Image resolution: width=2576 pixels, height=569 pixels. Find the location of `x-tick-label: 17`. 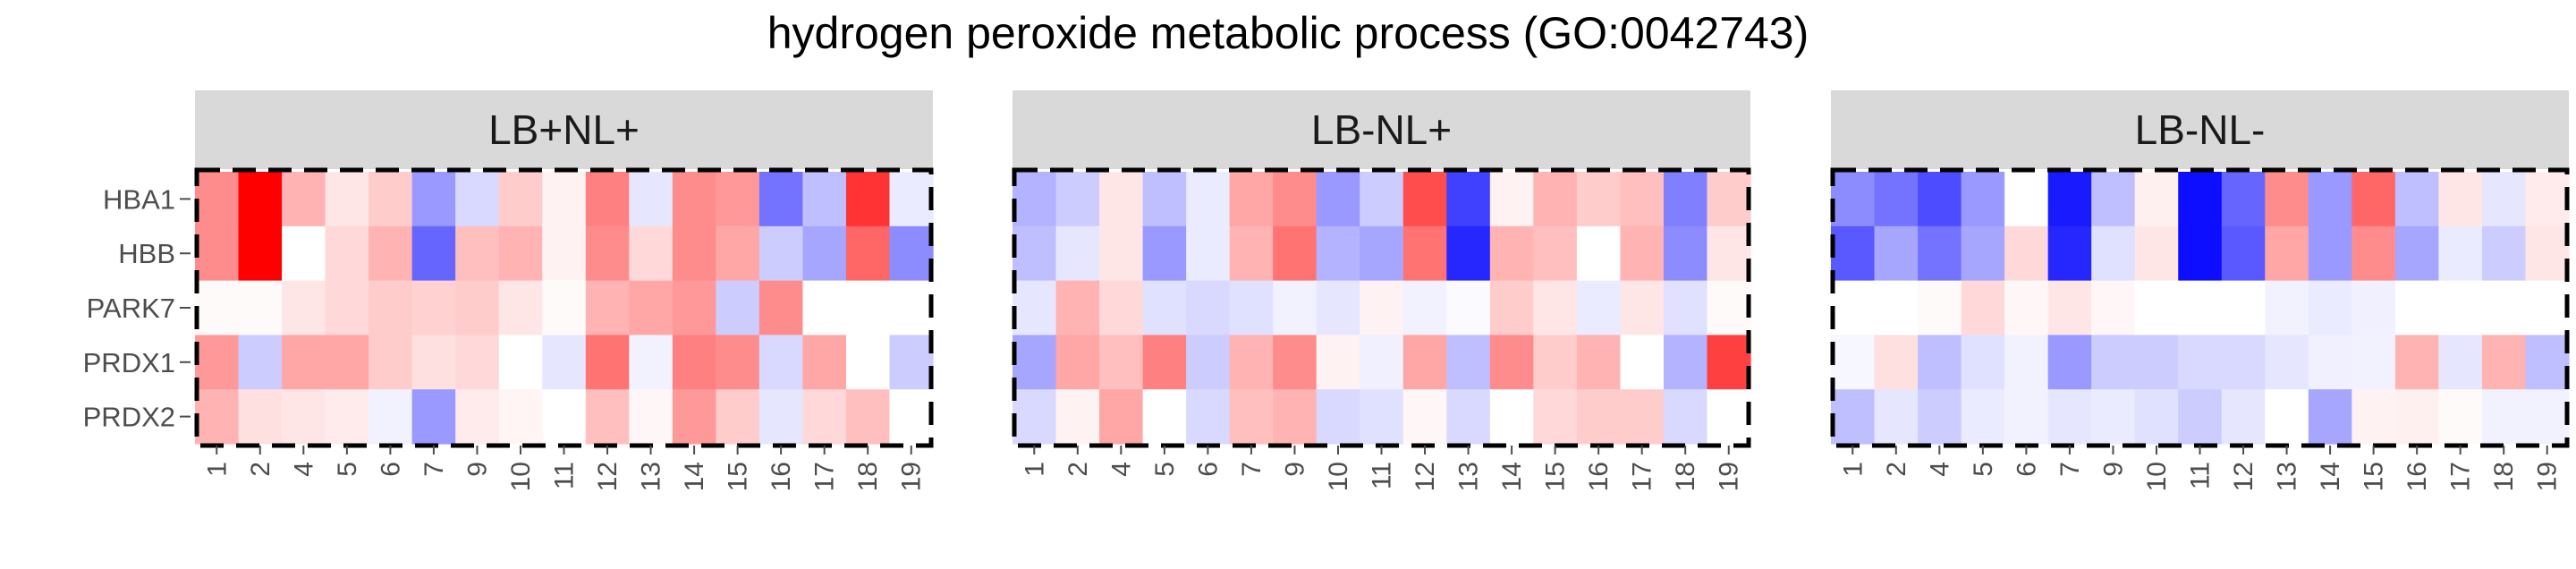

x-tick-label: 17 is located at coordinates (825, 476).